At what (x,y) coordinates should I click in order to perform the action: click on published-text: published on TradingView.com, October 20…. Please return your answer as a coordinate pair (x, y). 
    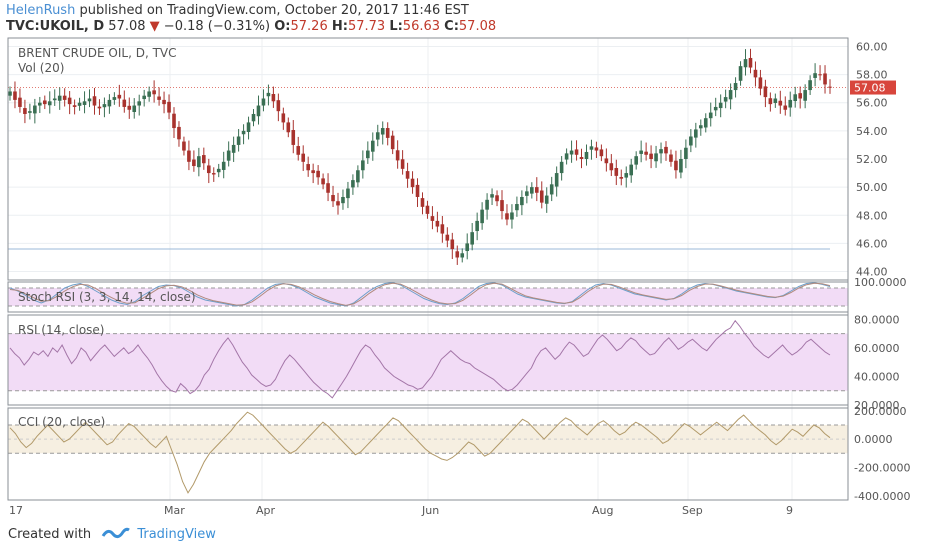
    Looking at the image, I should click on (272, 10).